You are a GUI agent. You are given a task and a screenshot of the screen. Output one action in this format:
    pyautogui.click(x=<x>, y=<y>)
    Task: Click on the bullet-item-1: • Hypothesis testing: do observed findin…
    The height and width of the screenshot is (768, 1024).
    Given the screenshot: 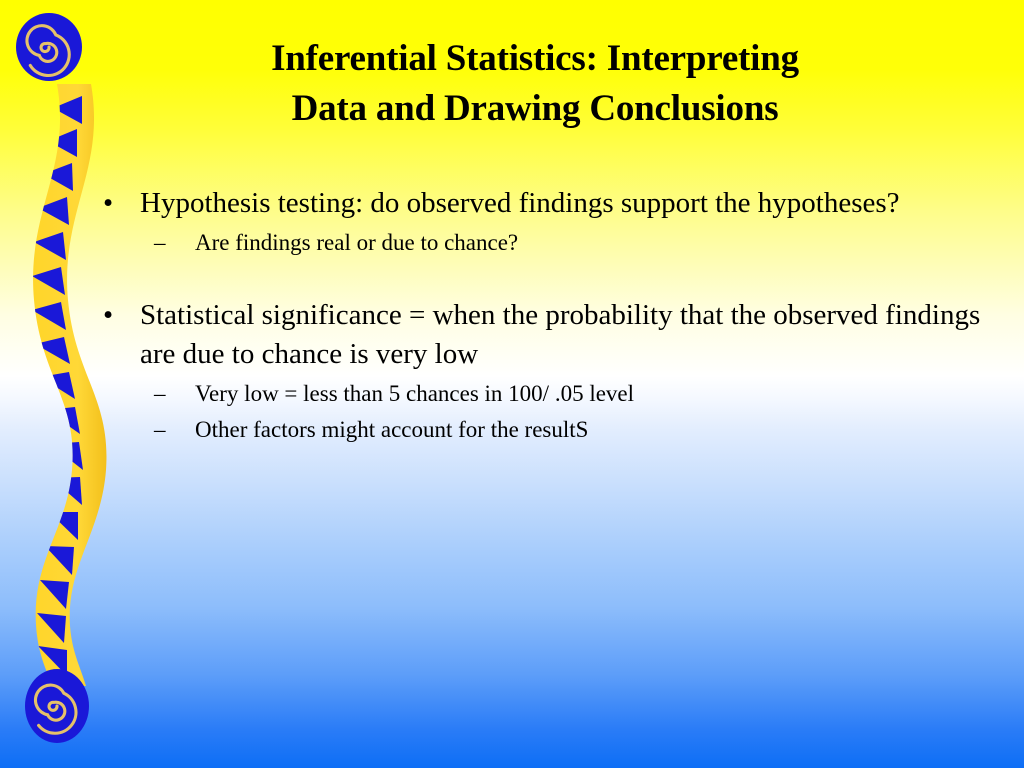 What is the action you would take?
    pyautogui.click(x=542, y=203)
    